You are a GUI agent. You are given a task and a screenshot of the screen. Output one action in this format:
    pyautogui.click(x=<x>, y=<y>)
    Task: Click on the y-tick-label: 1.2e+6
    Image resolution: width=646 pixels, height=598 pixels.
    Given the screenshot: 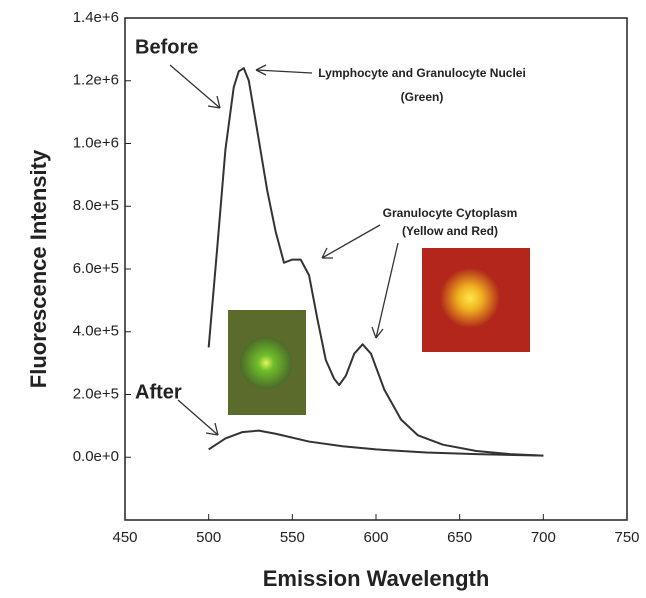 What is the action you would take?
    pyautogui.click(x=96, y=80)
    